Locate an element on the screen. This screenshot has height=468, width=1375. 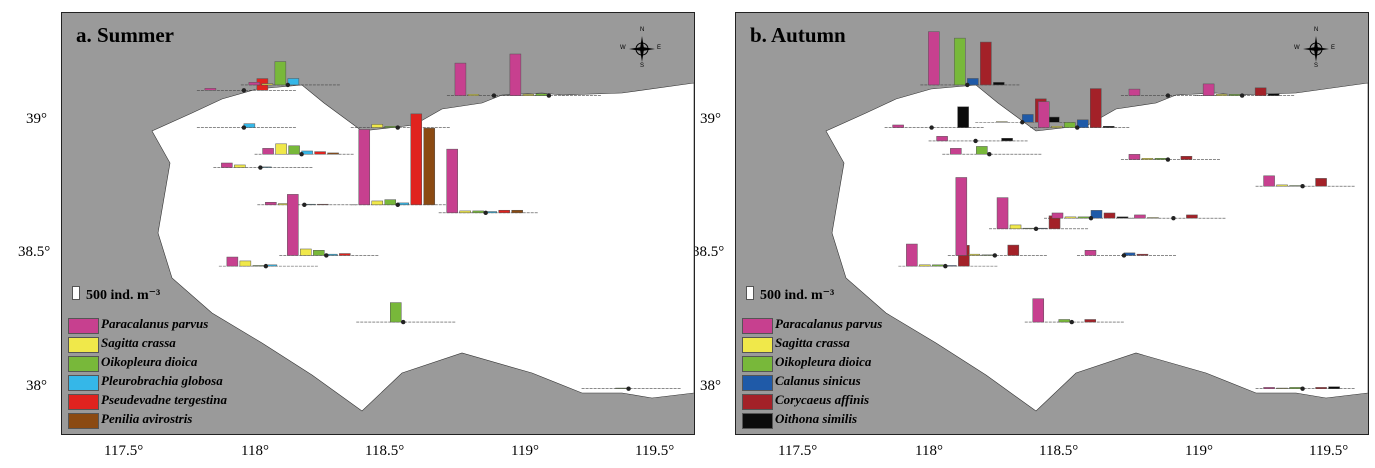
scale-bar-box is located at coordinates (76, 293).